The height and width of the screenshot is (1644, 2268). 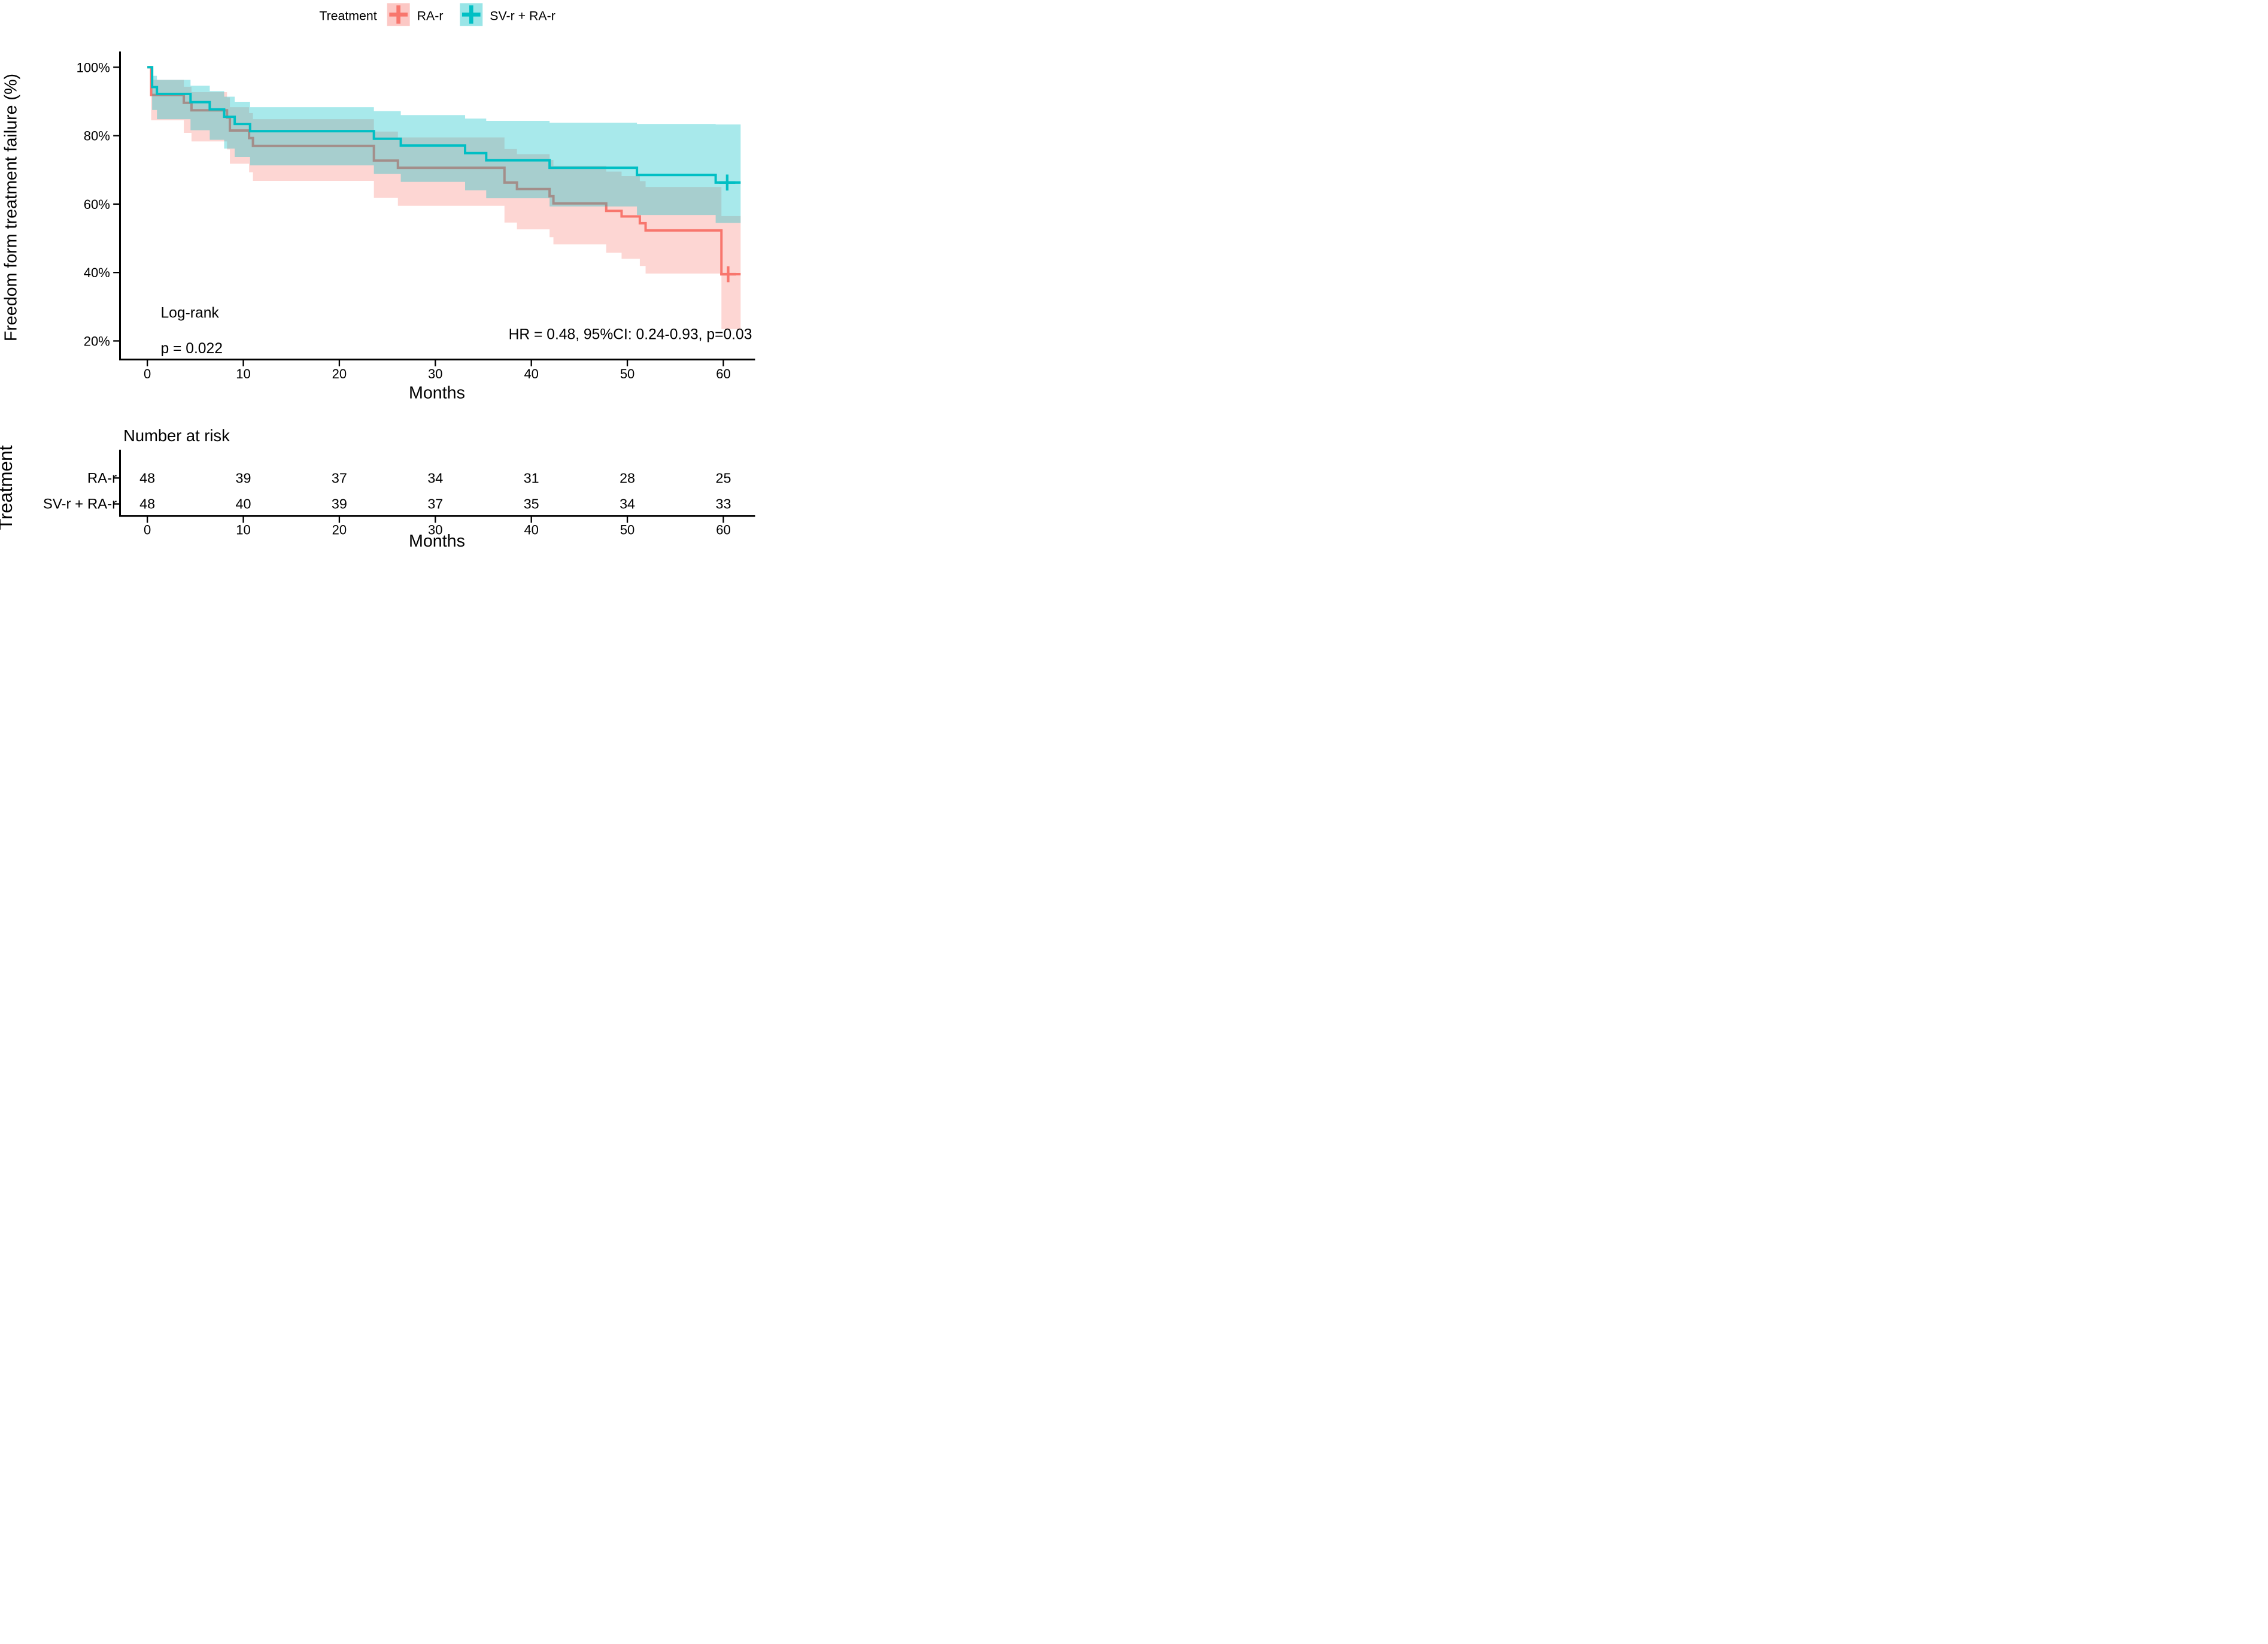 What do you see at coordinates (631, 334) in the screenshot?
I see `hazard-ratio-annotation: HR = 0.48, 95%CI: 0.24-0.93, p=0.03` at bounding box center [631, 334].